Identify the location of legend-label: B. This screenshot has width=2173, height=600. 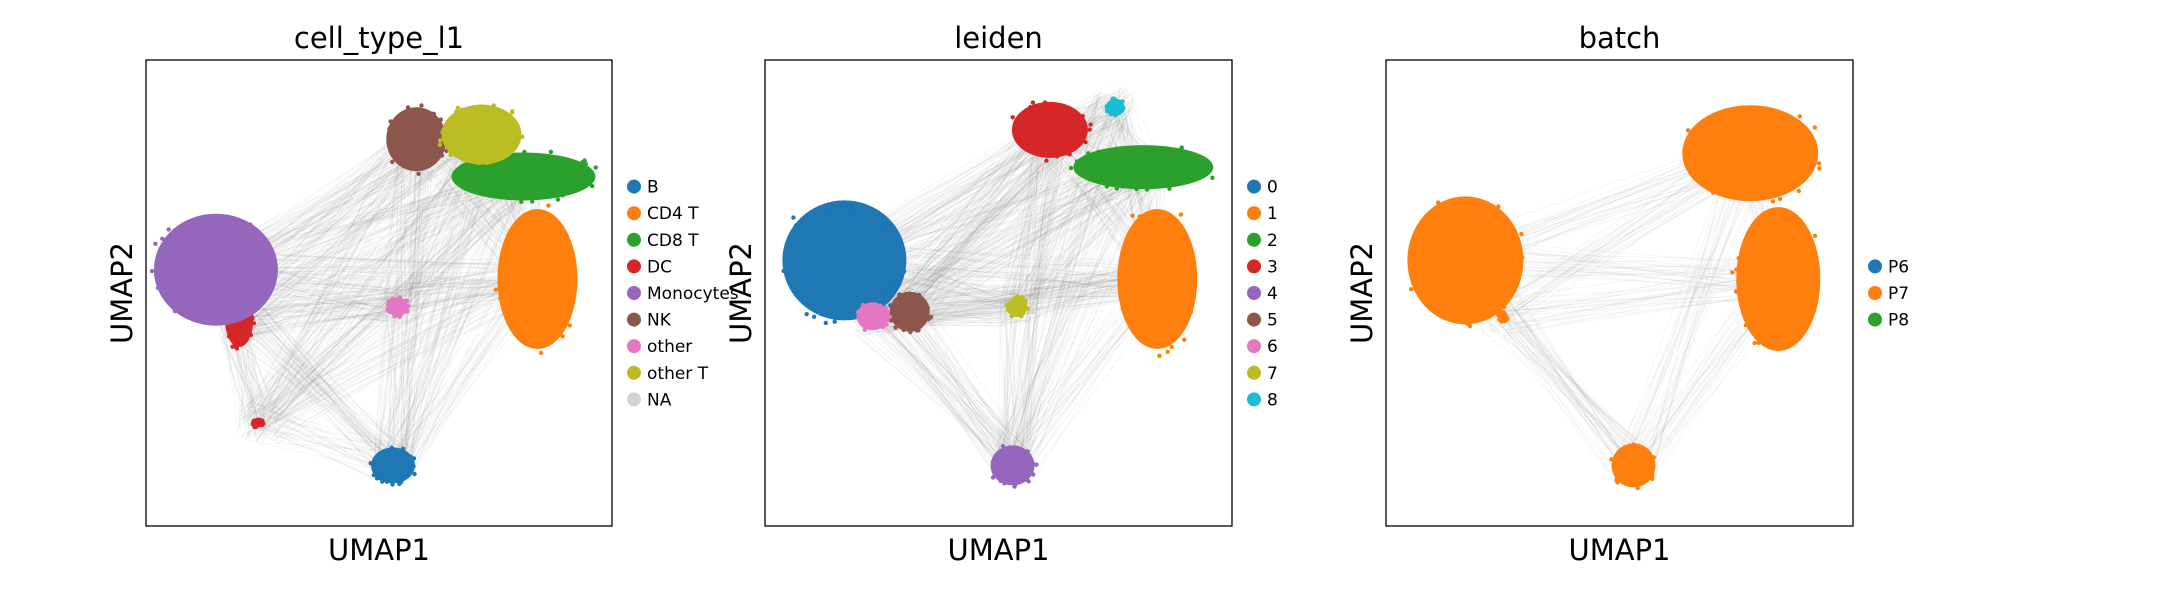
(653, 188).